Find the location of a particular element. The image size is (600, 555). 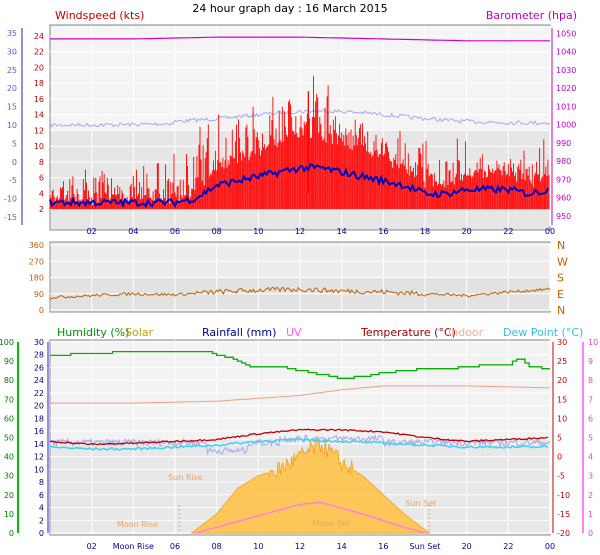

temperature-tick-label: 15 is located at coordinates (562, 399).